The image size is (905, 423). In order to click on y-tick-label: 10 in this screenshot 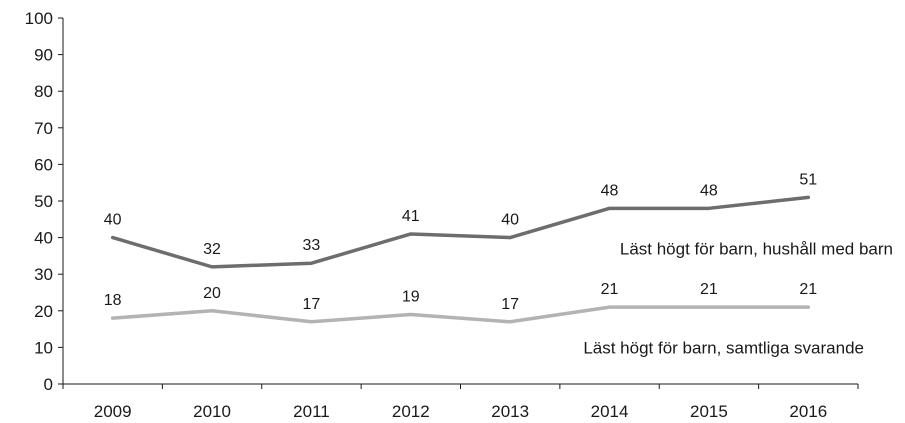, I will do `click(43, 347)`.